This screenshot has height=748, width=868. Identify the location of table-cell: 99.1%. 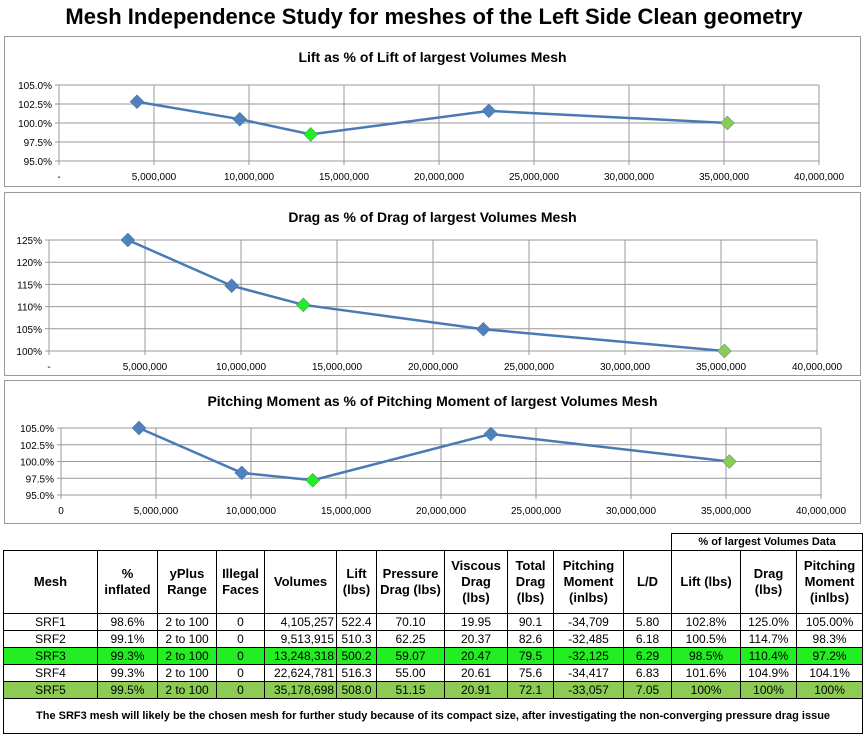
(127, 639).